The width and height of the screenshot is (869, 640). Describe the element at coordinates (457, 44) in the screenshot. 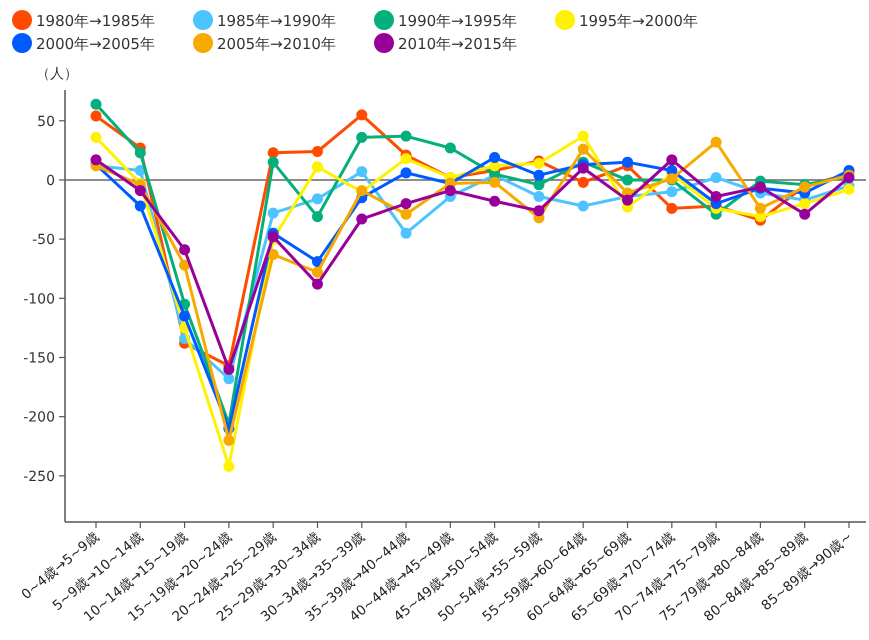

I see `legend-label: 2010年→2015年` at that location.